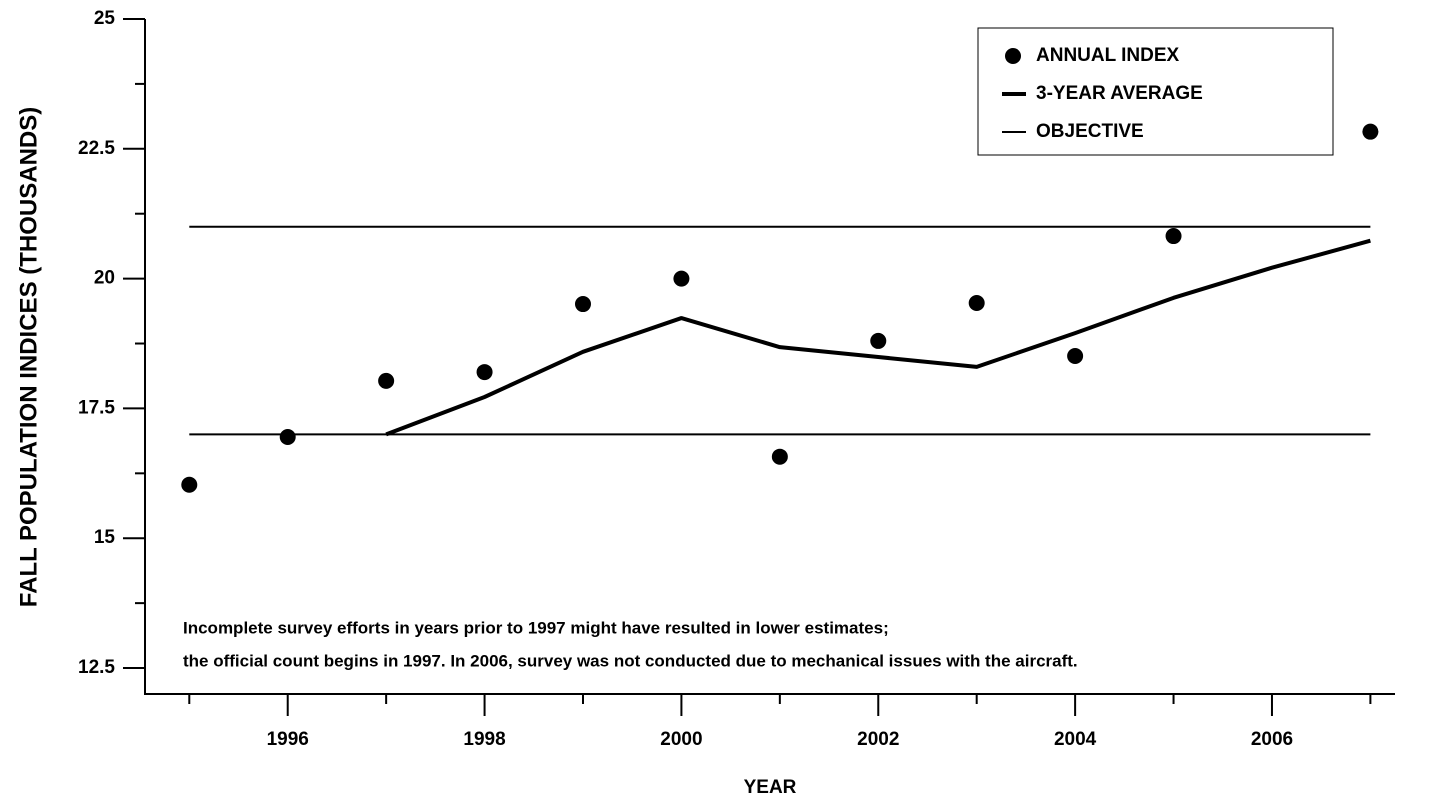  Describe the element at coordinates (1272, 739) in the screenshot. I see `x-tick-label: 2006` at that location.